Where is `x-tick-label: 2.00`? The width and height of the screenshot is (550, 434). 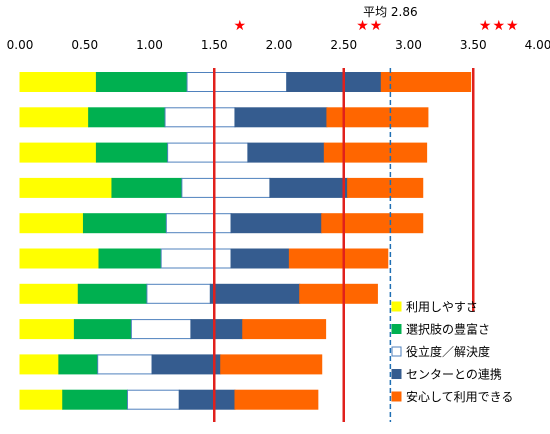
x-tick-label: 2.00 is located at coordinates (279, 45).